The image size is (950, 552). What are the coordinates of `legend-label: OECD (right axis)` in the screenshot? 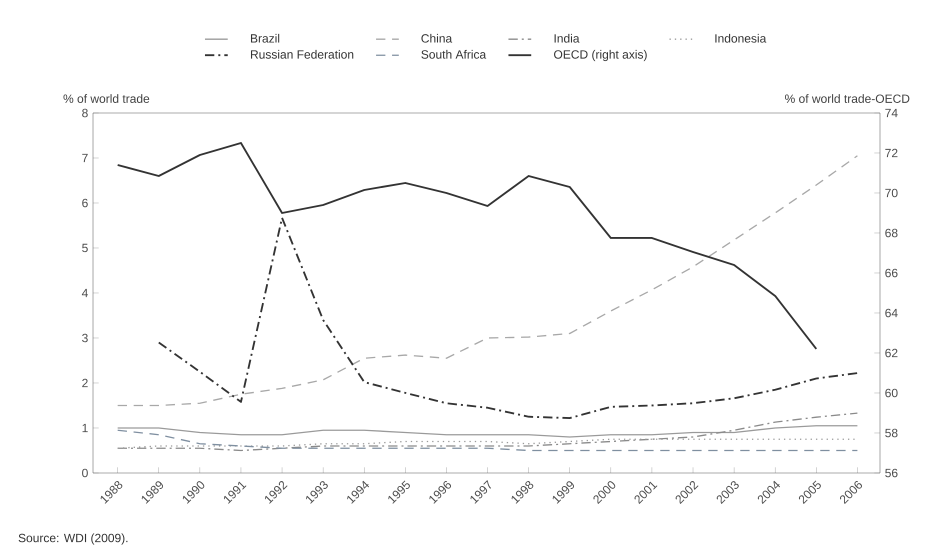 It's located at (600, 56).